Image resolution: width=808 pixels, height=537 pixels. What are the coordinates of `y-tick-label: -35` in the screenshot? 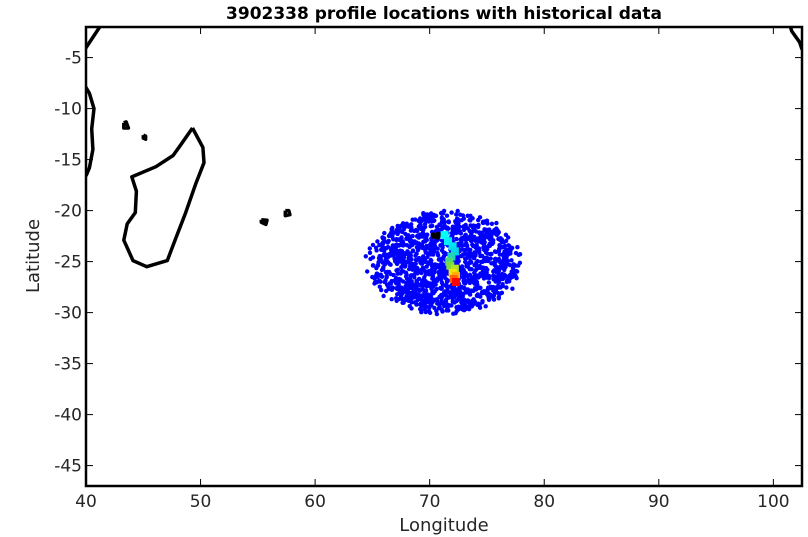 It's located at (68, 365).